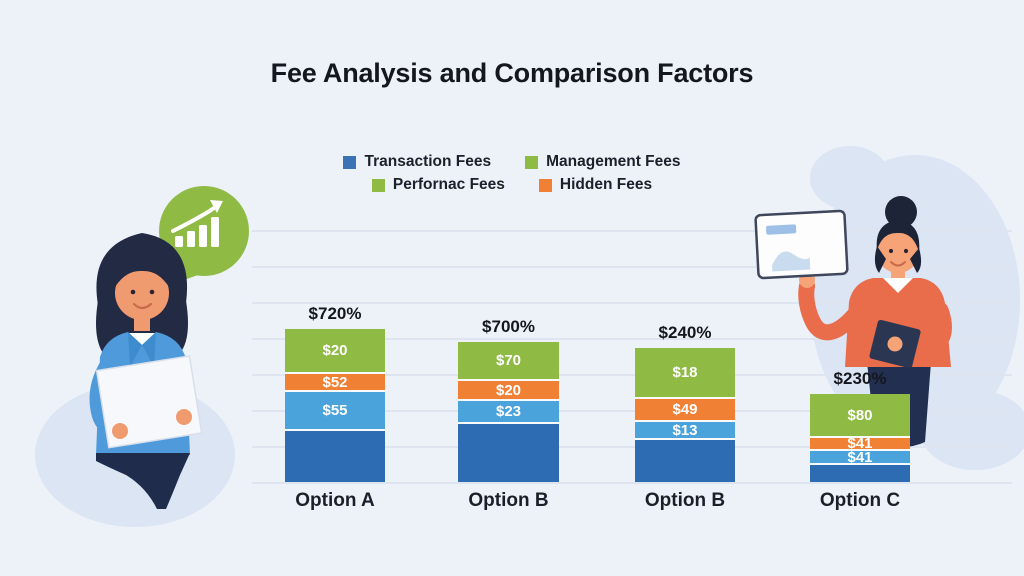 The image size is (1024, 576). Describe the element at coordinates (142, 273) in the screenshot. I see `hair-fringe` at that location.